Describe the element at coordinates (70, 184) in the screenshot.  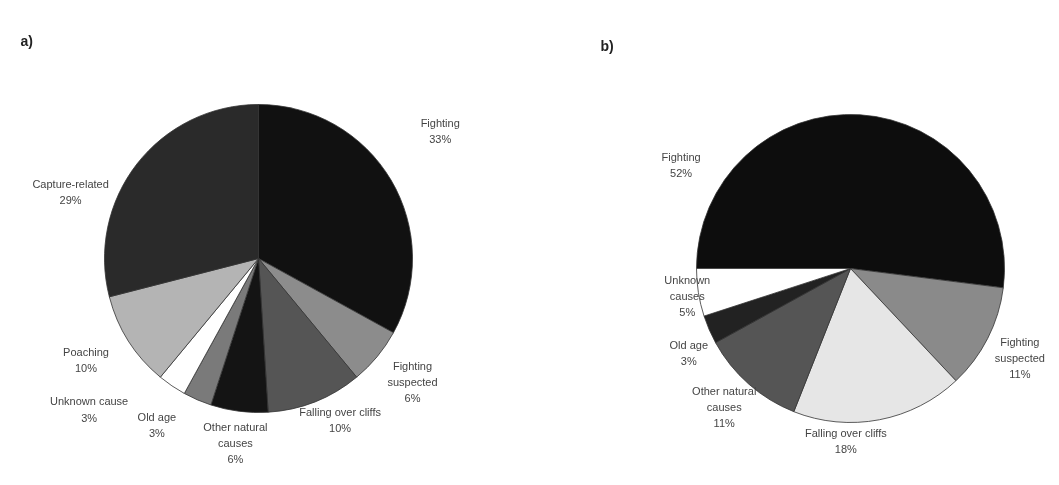
I see `slice-label: Capture-related` at that location.